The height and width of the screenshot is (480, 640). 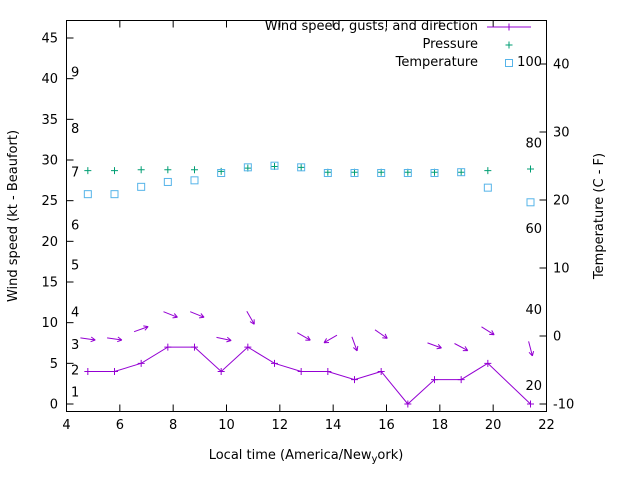 I want to click on y-right-tick-label: 40, so click(x=561, y=65).